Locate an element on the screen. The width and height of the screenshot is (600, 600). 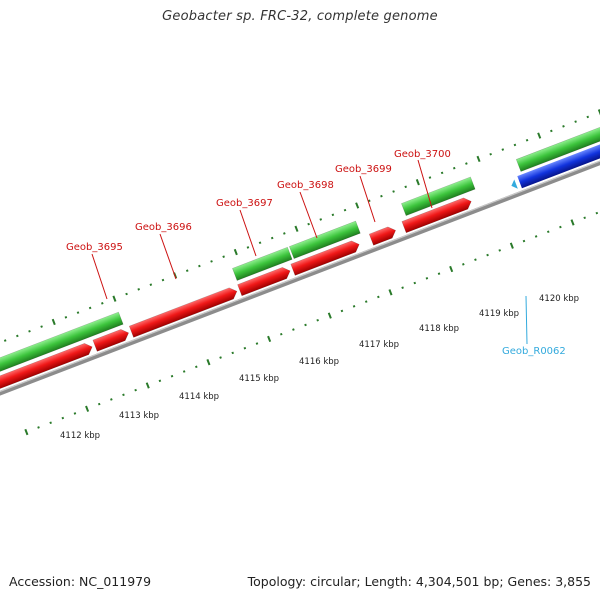
geob-3698-leader-line is located at coordinates (308, 215).